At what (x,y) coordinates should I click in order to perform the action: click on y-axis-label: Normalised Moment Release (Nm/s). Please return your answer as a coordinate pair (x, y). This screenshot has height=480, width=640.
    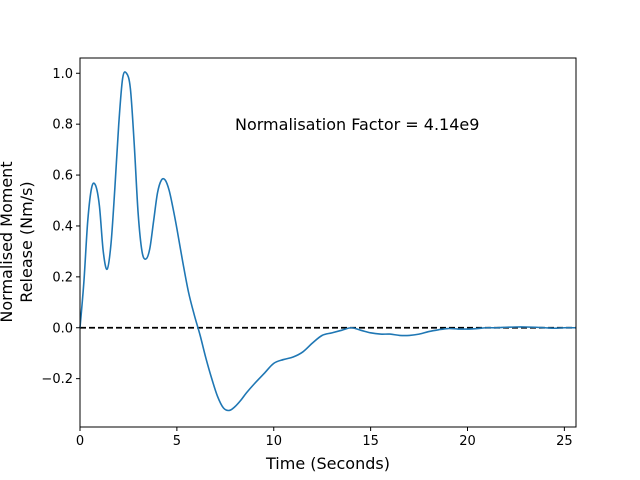
    Looking at the image, I should click on (18, 241).